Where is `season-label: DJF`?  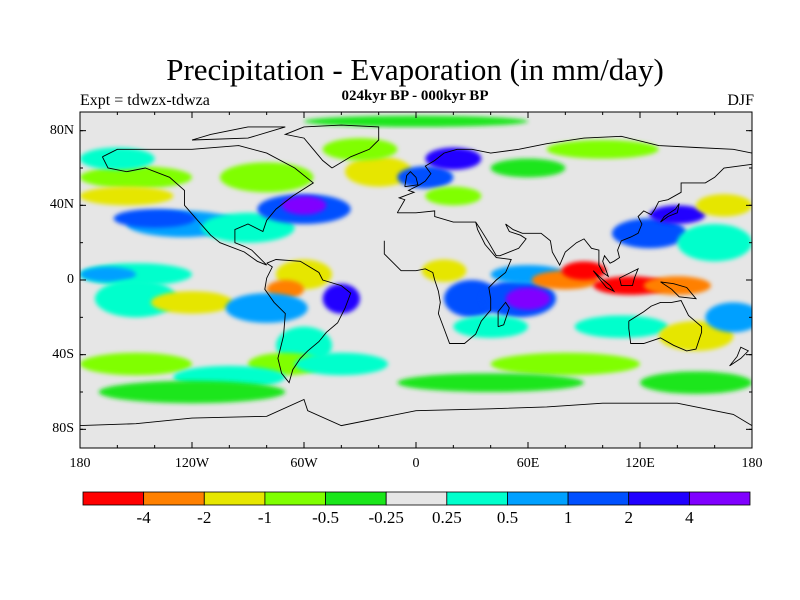
season-label: DJF is located at coordinates (740, 100).